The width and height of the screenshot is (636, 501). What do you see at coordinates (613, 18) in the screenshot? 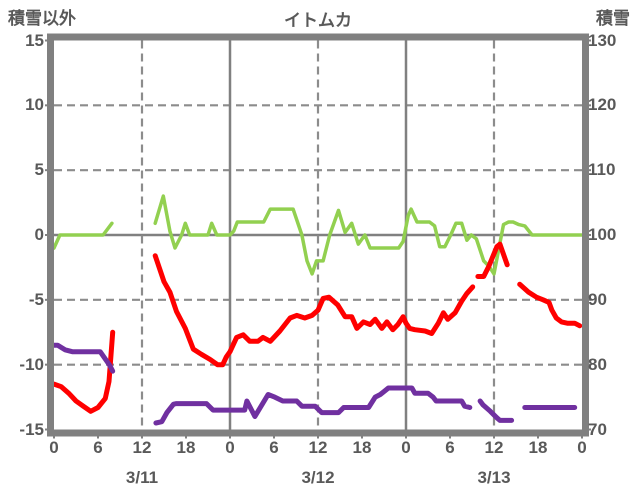
I see `right-axis-title: 積雪` at bounding box center [613, 18].